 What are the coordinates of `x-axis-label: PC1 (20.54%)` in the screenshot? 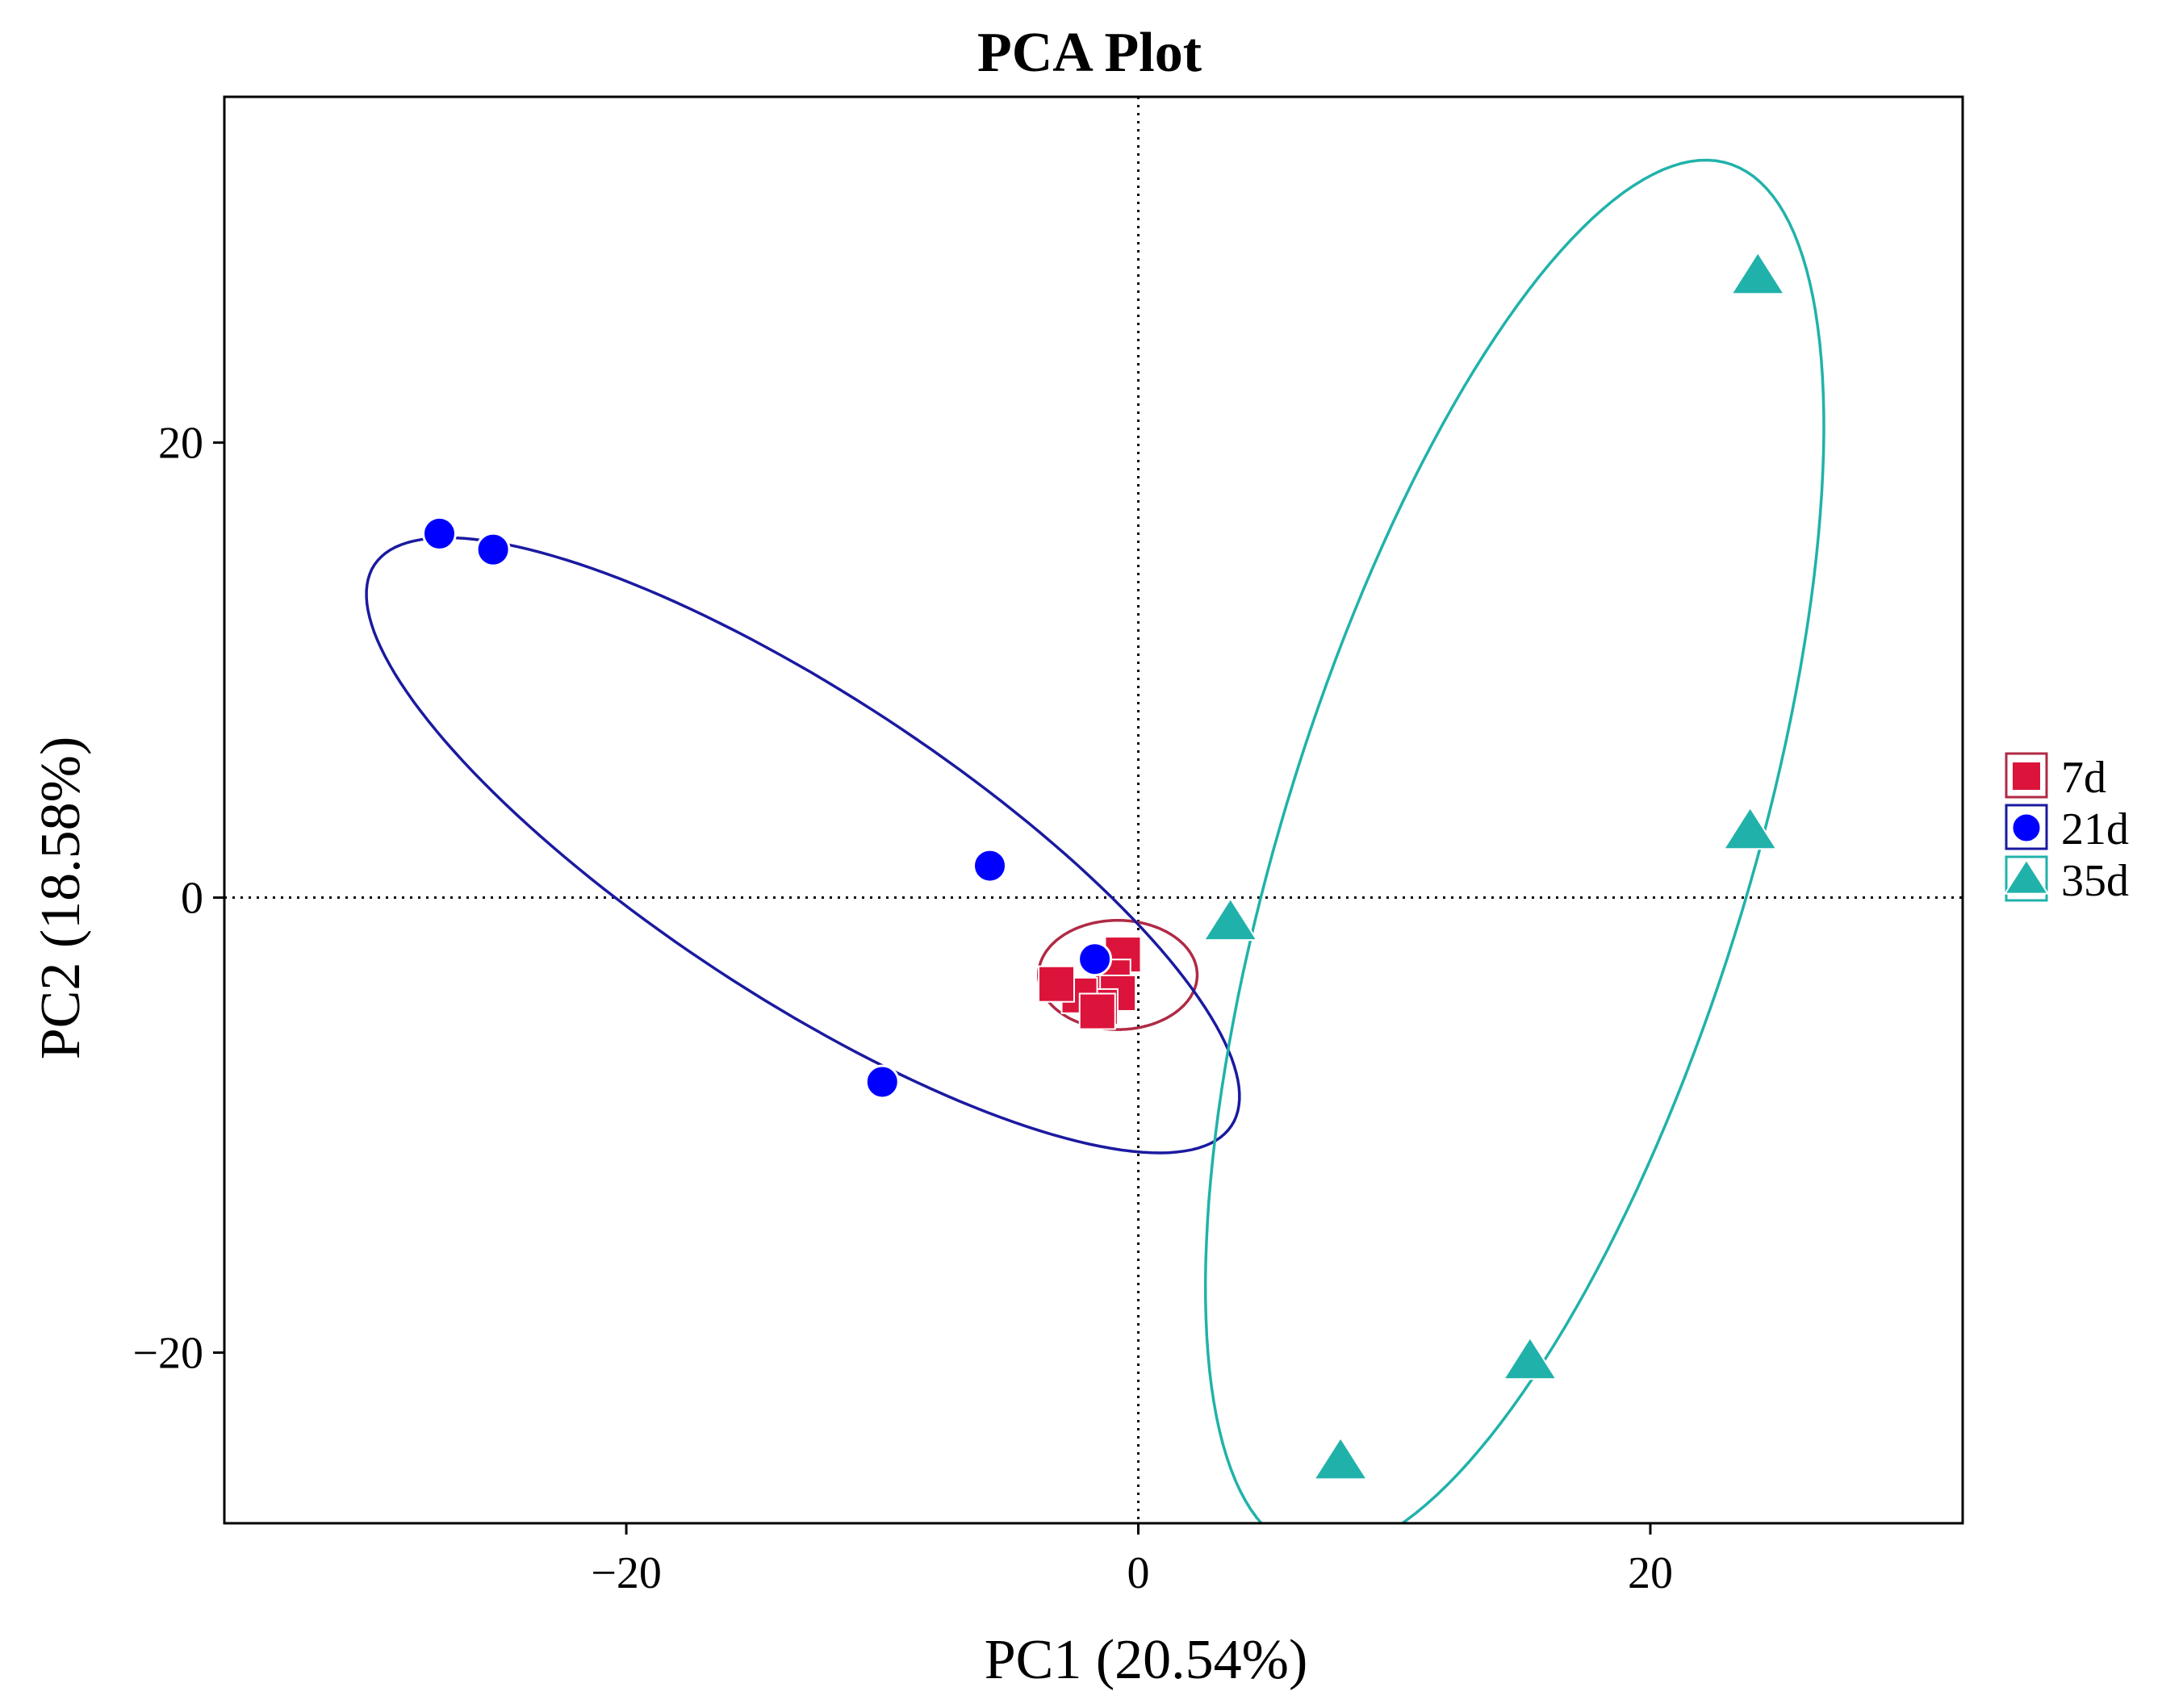 It's located at (1146, 1660).